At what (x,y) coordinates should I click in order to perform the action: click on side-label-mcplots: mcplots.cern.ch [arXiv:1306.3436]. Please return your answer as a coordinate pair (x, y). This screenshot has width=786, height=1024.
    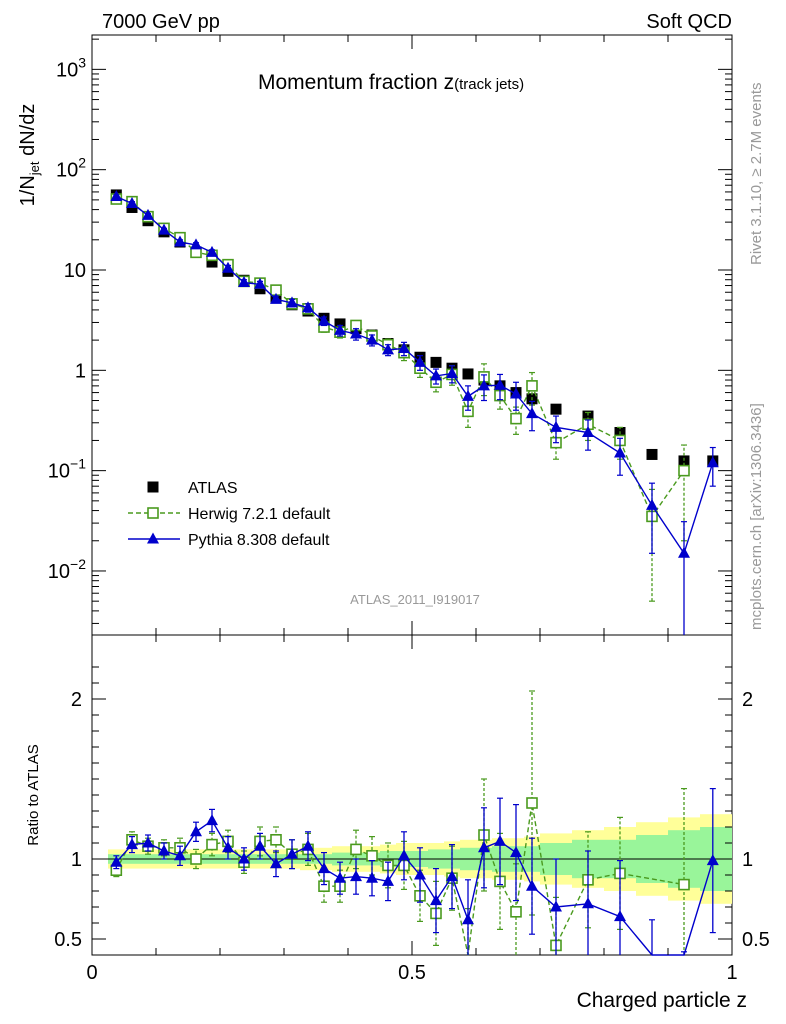
    Looking at the image, I should click on (756, 516).